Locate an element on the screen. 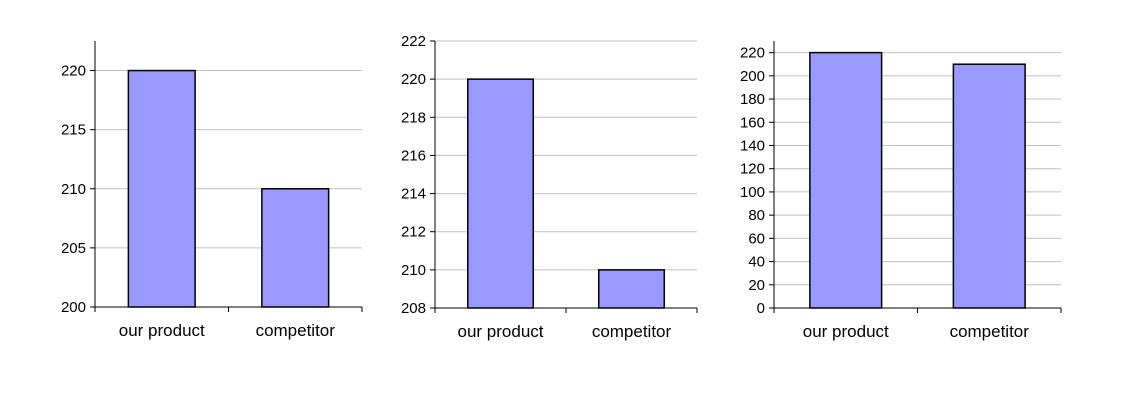 Image resolution: width=1136 pixels, height=401 pixels. y-tick-label: 0 is located at coordinates (761, 308).